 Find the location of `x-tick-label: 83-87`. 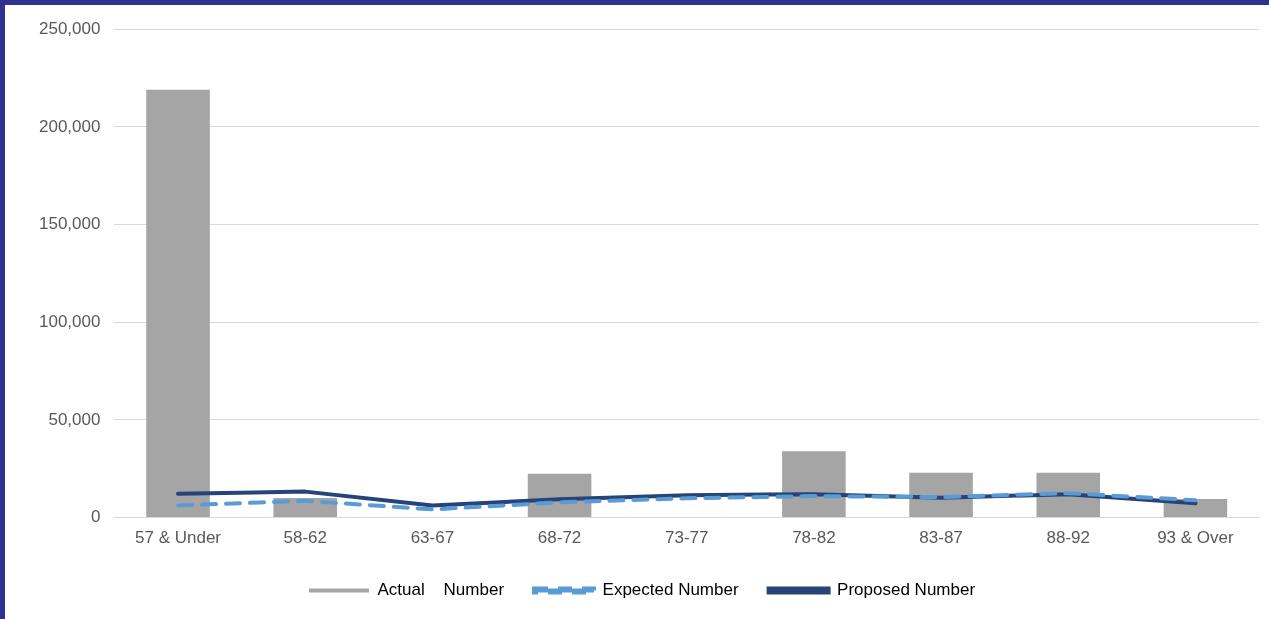

x-tick-label: 83-87 is located at coordinates (941, 538).